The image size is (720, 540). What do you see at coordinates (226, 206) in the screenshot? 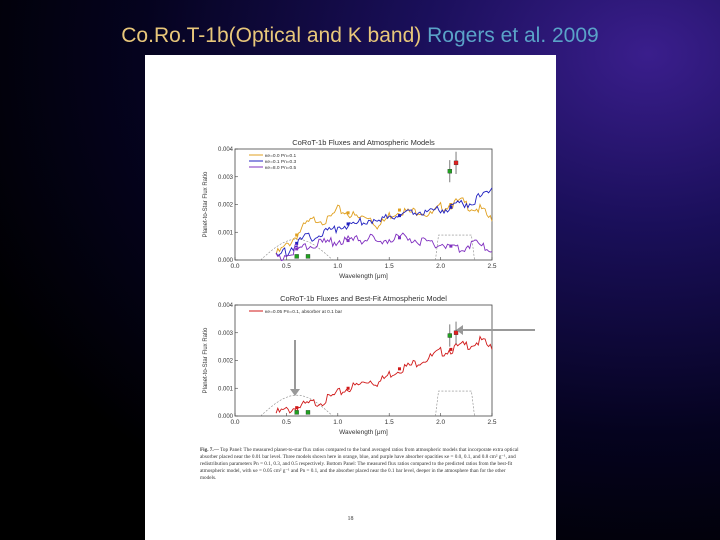
I see `y-tick-label-0: 0.002` at bounding box center [226, 206].